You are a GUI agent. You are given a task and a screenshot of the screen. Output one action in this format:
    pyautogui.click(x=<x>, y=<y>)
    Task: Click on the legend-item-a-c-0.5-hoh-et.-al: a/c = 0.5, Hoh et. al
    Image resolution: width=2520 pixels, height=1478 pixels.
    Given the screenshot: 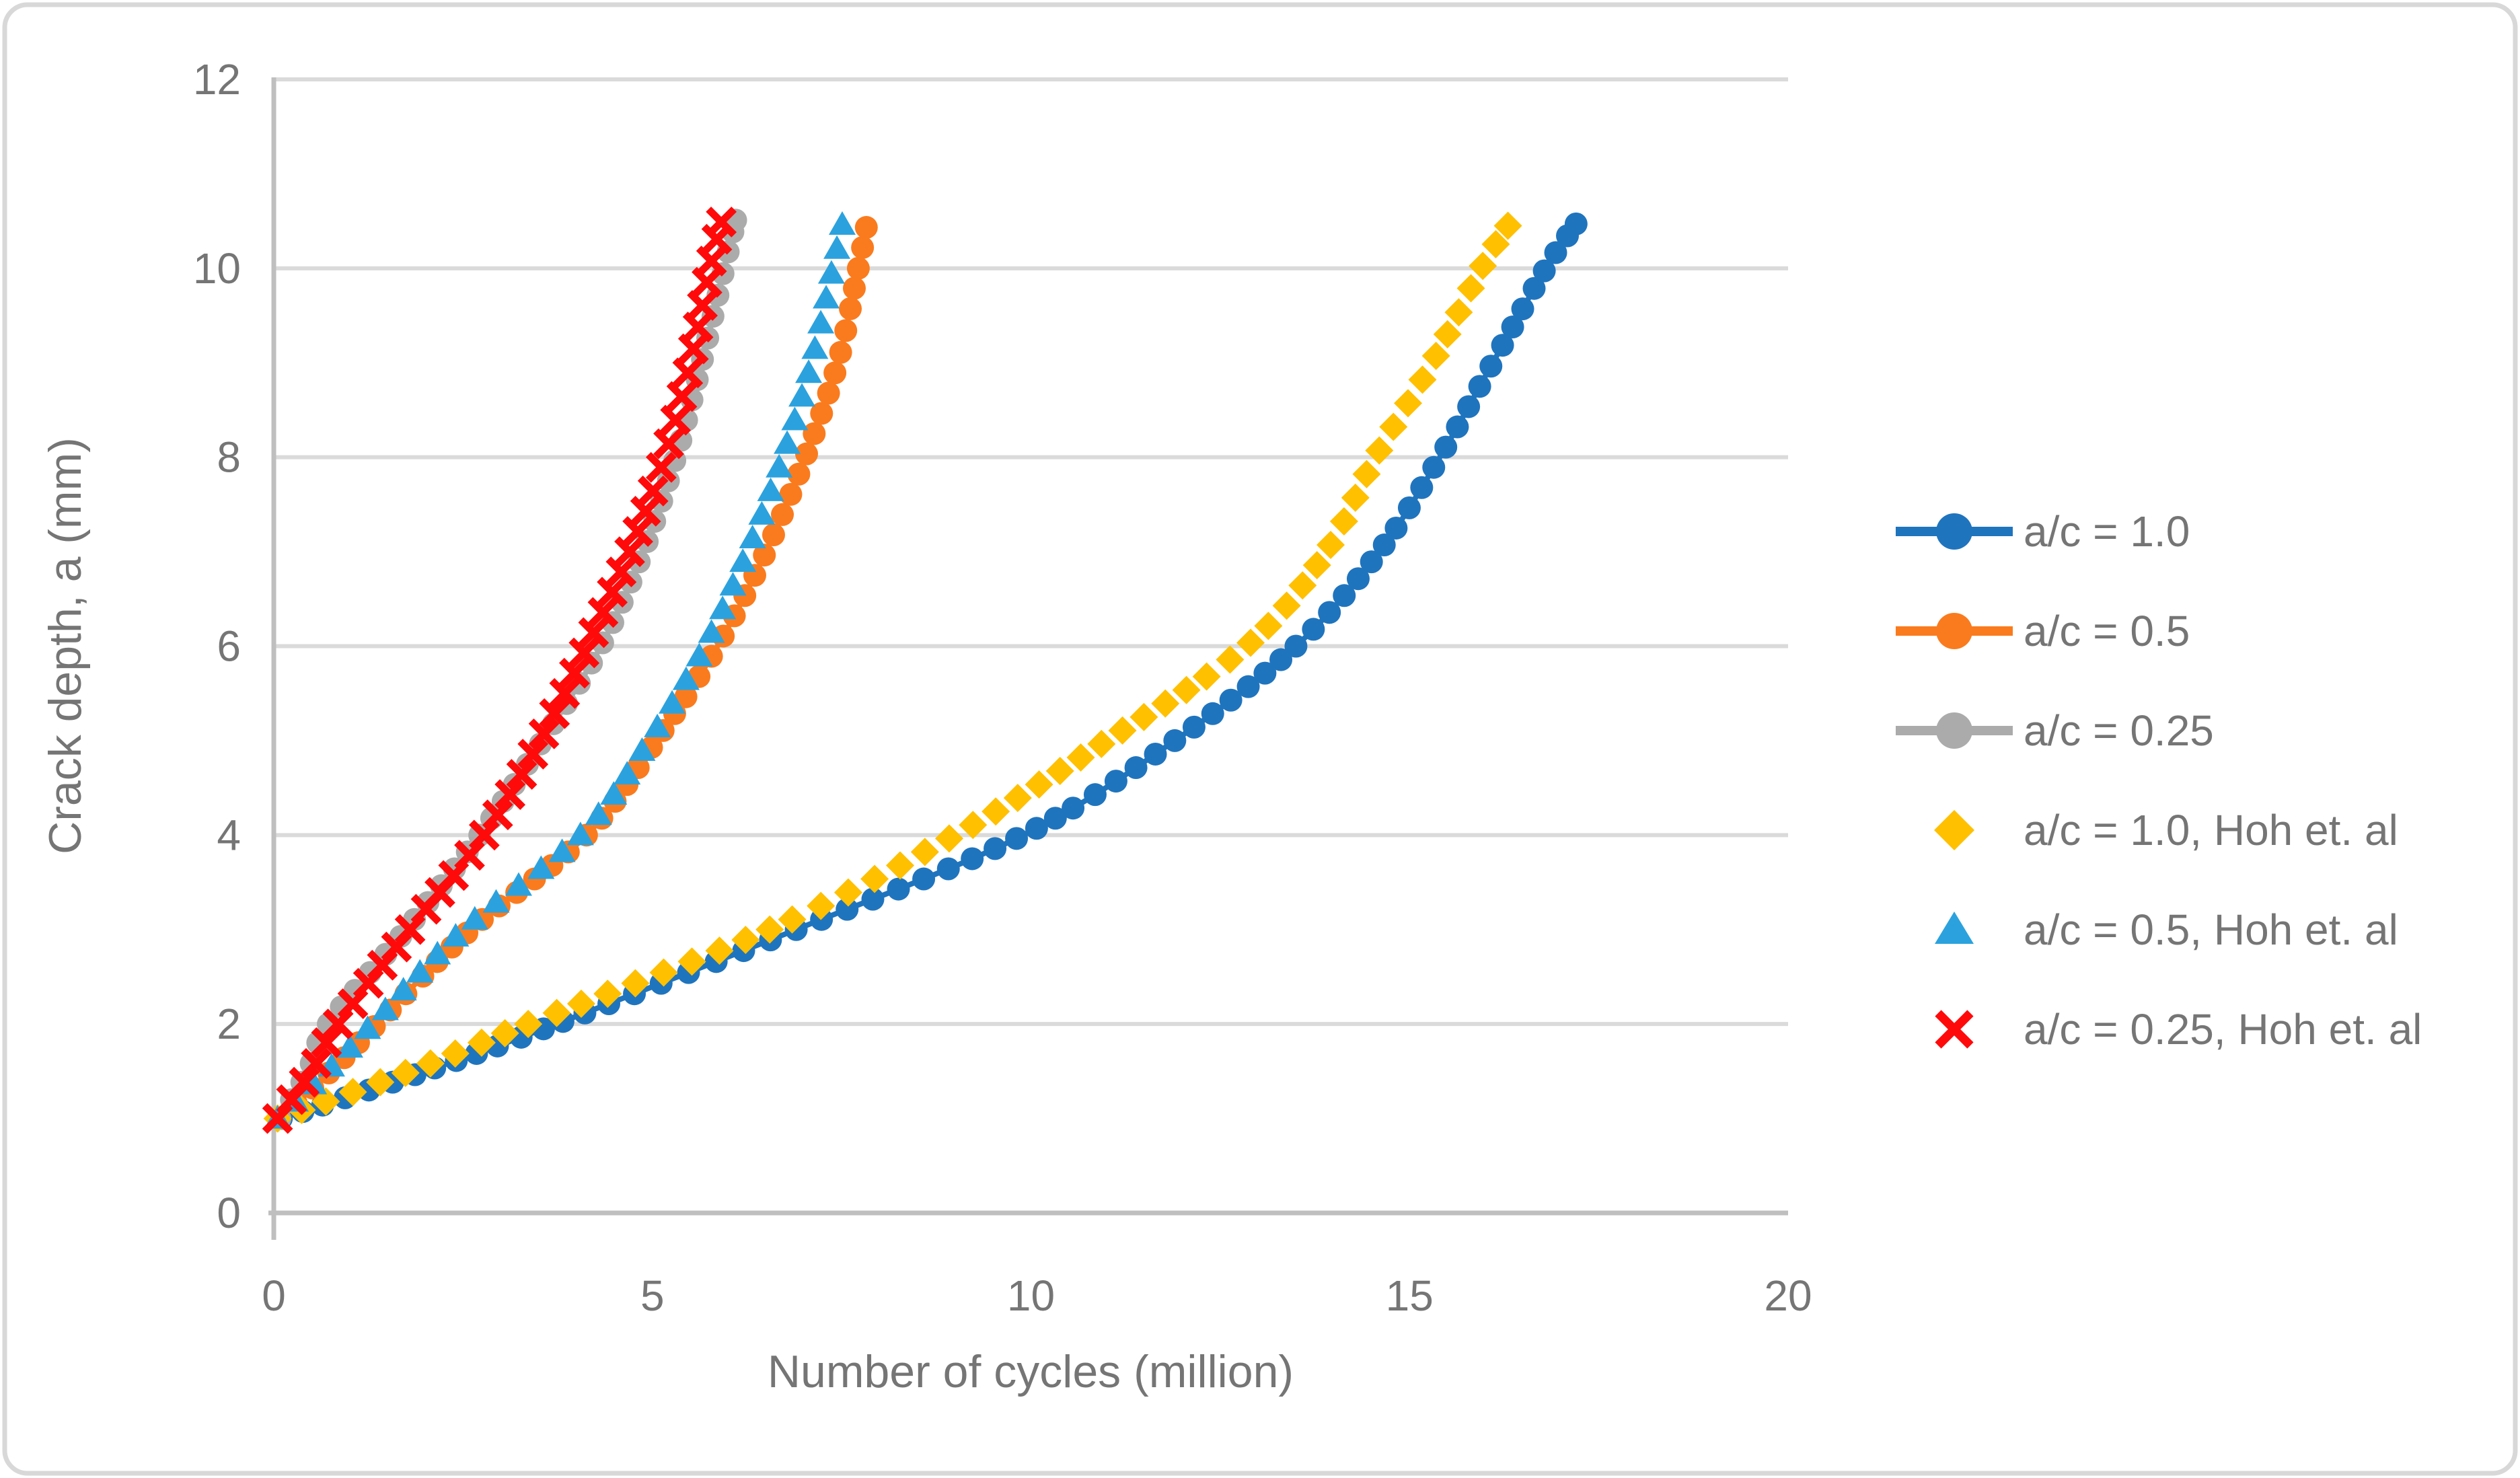 What is the action you would take?
    pyautogui.click(x=2167, y=930)
    